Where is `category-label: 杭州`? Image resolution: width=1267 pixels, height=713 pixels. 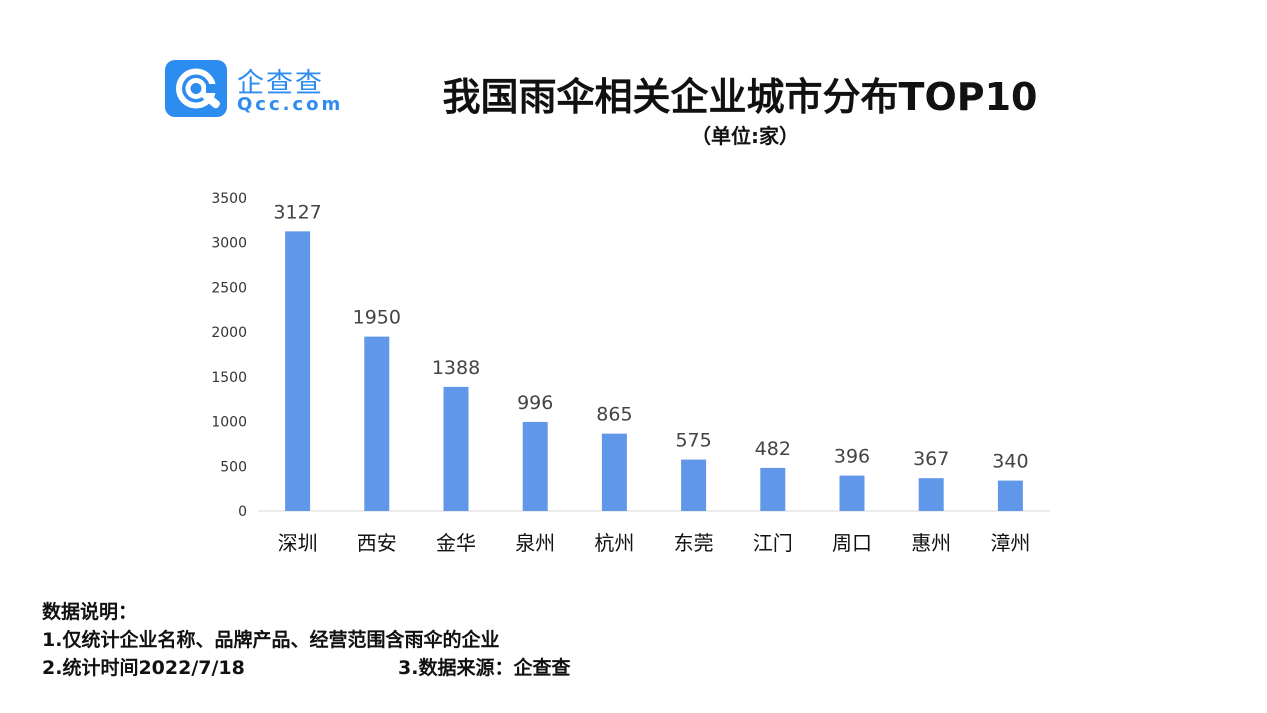 category-label: 杭州 is located at coordinates (614, 543).